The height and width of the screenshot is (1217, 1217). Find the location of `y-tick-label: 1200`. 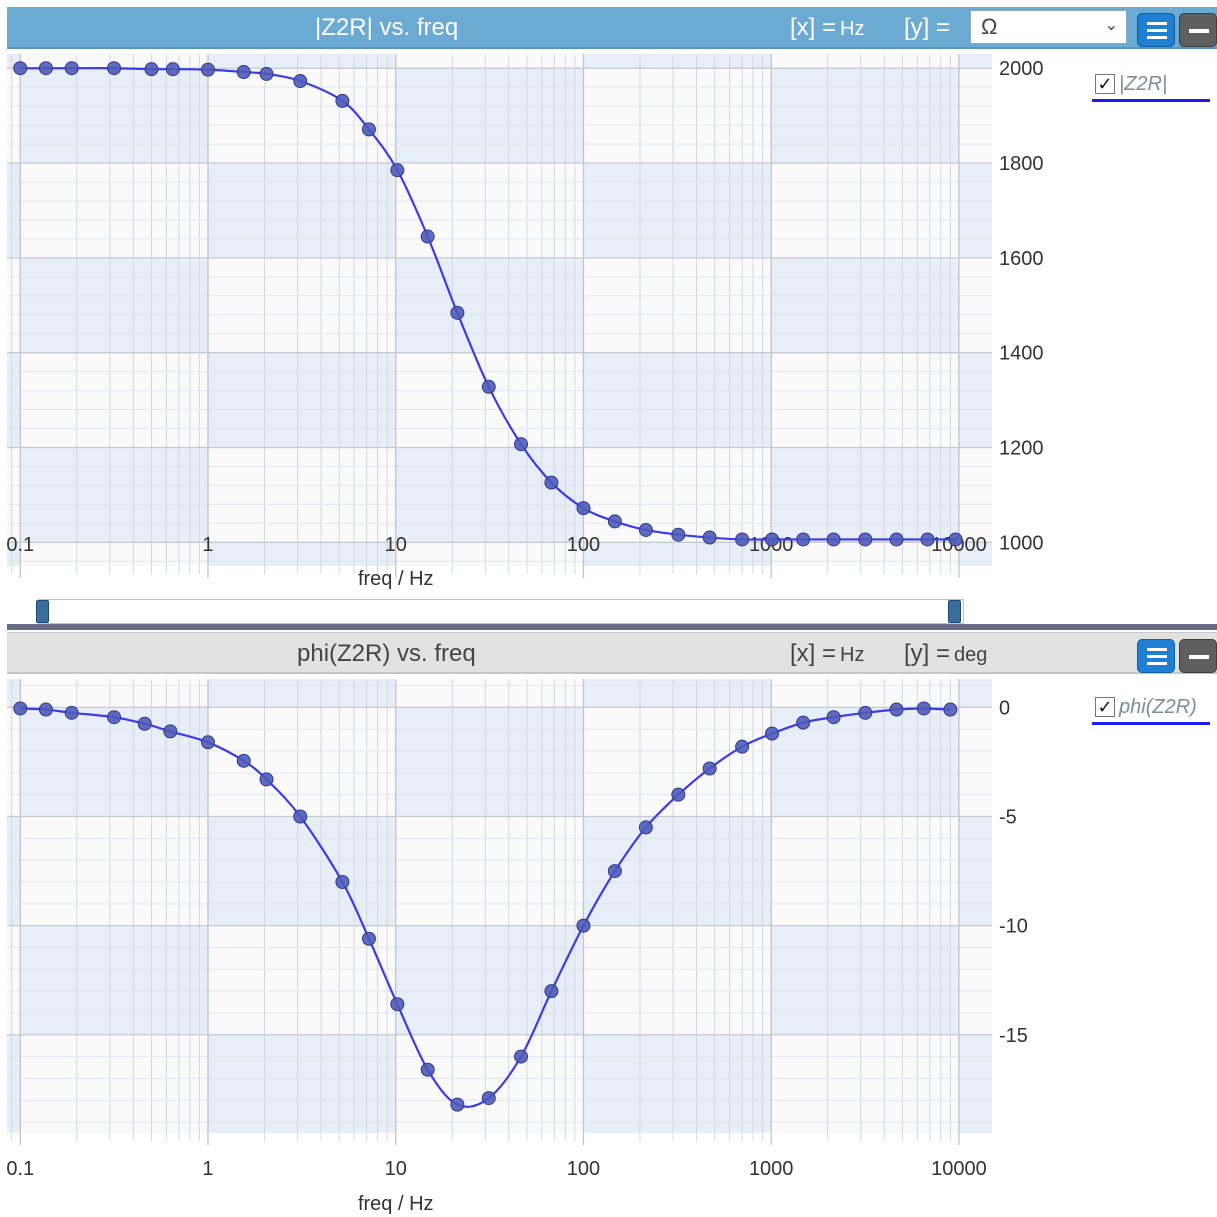

y-tick-label: 1200 is located at coordinates (1021, 448).